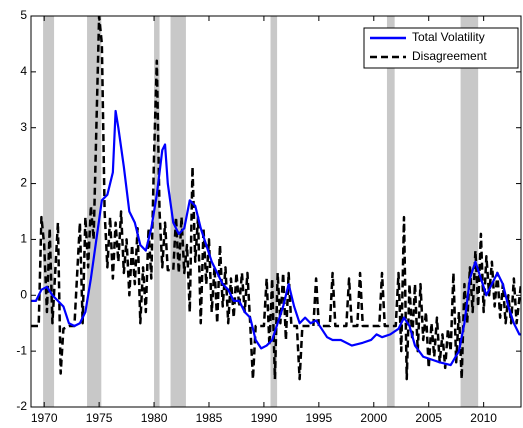 Image resolution: width=523 pixels, height=428 pixels. Describe the element at coordinates (23, 127) in the screenshot. I see `y-tick-label: 3` at that location.